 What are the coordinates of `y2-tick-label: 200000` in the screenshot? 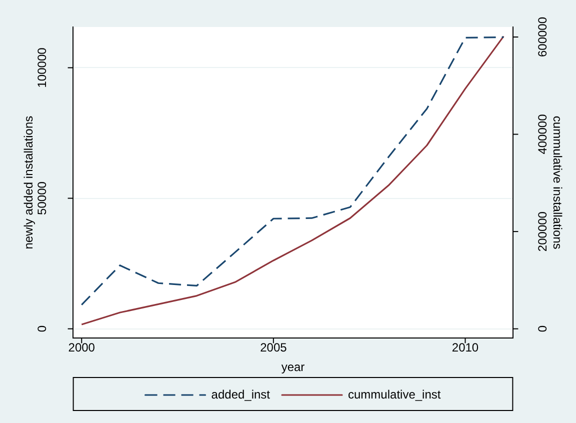 It's located at (543, 231).